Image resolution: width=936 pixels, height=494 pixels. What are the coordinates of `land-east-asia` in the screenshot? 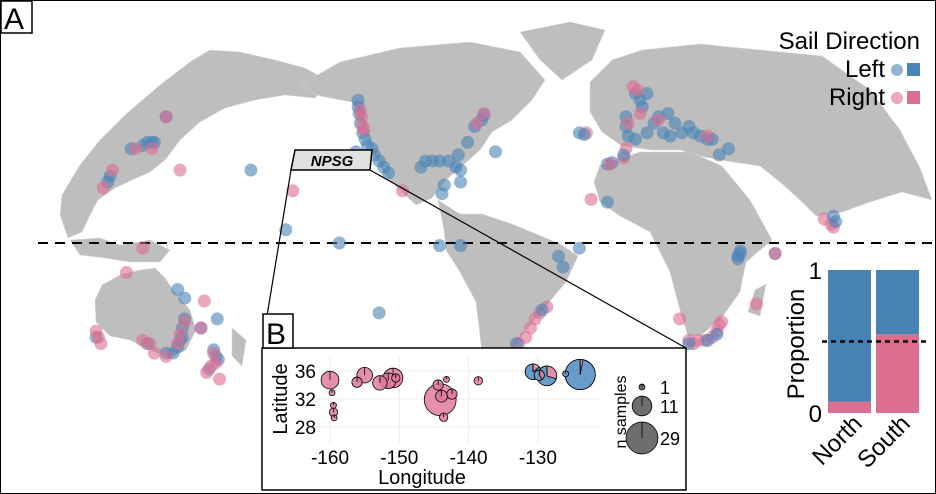 It's located at (195, 144).